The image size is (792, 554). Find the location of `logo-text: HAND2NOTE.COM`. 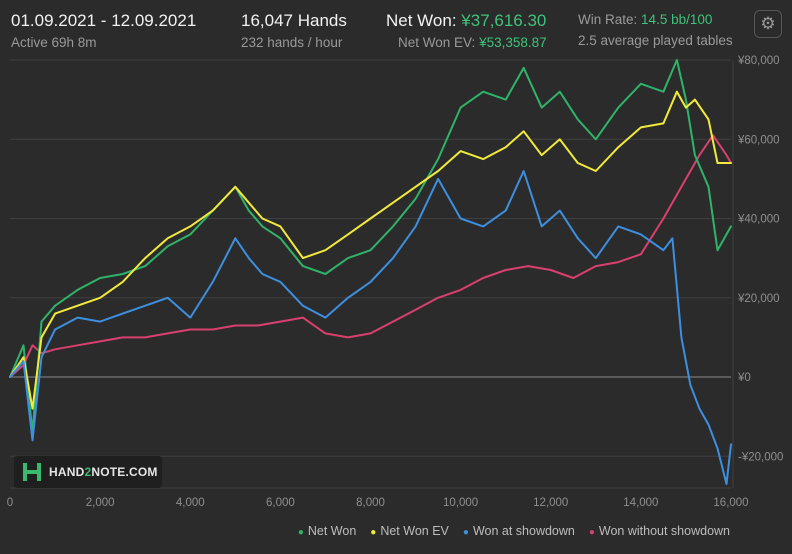

logo-text: HAND2NOTE.COM is located at coordinates (103, 472).